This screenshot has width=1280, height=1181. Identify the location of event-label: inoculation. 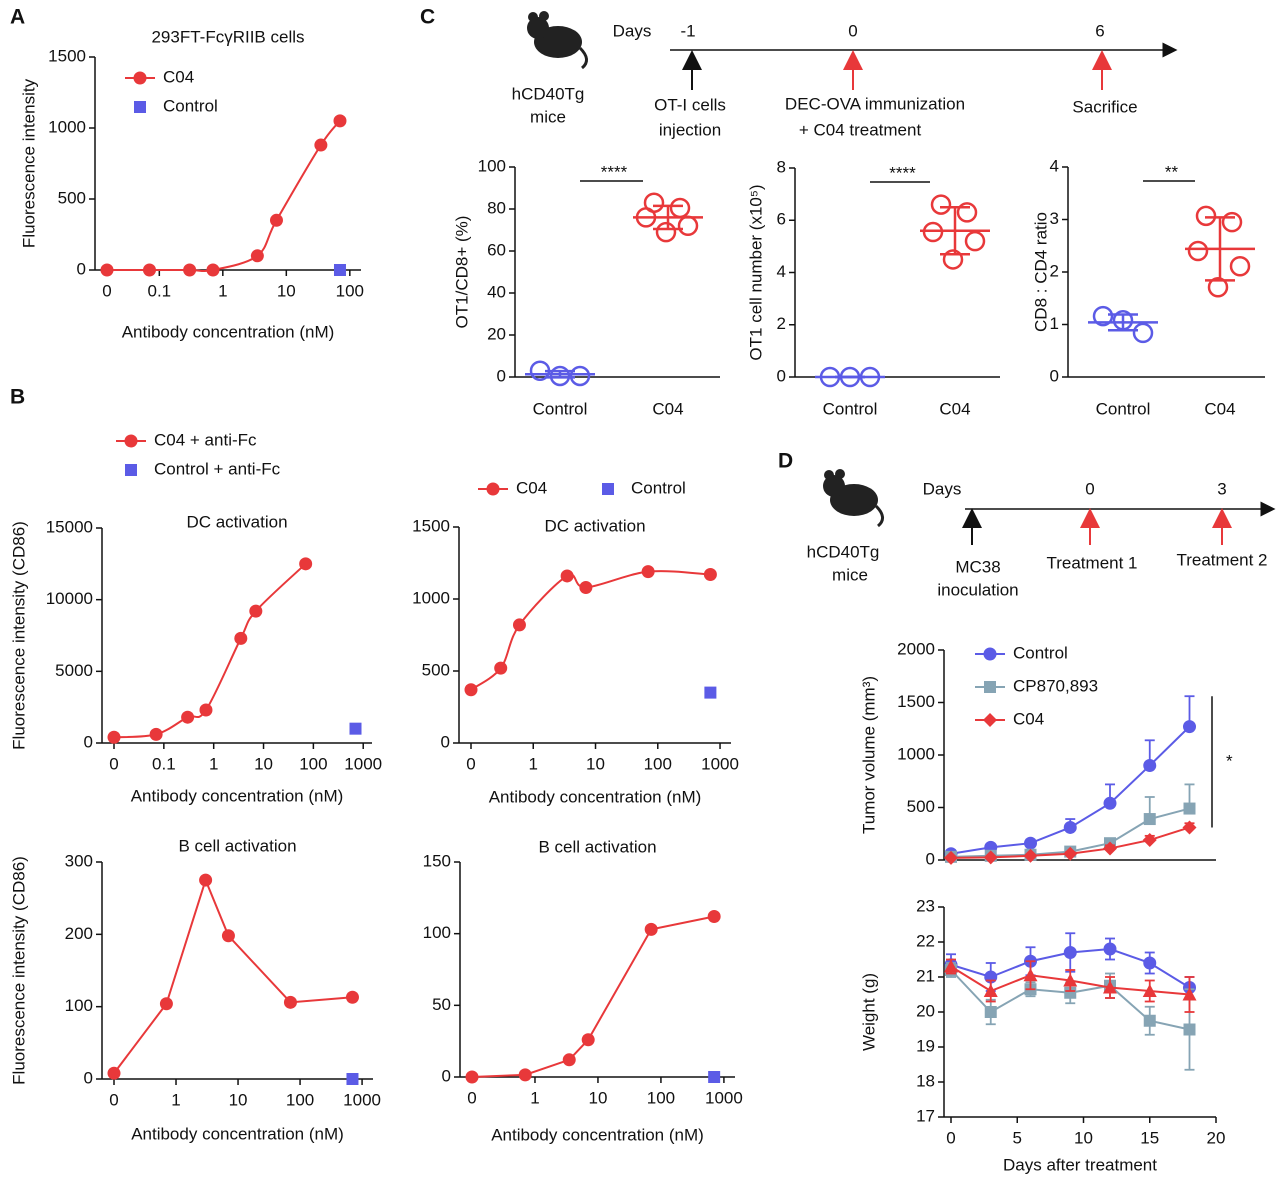
(977, 589).